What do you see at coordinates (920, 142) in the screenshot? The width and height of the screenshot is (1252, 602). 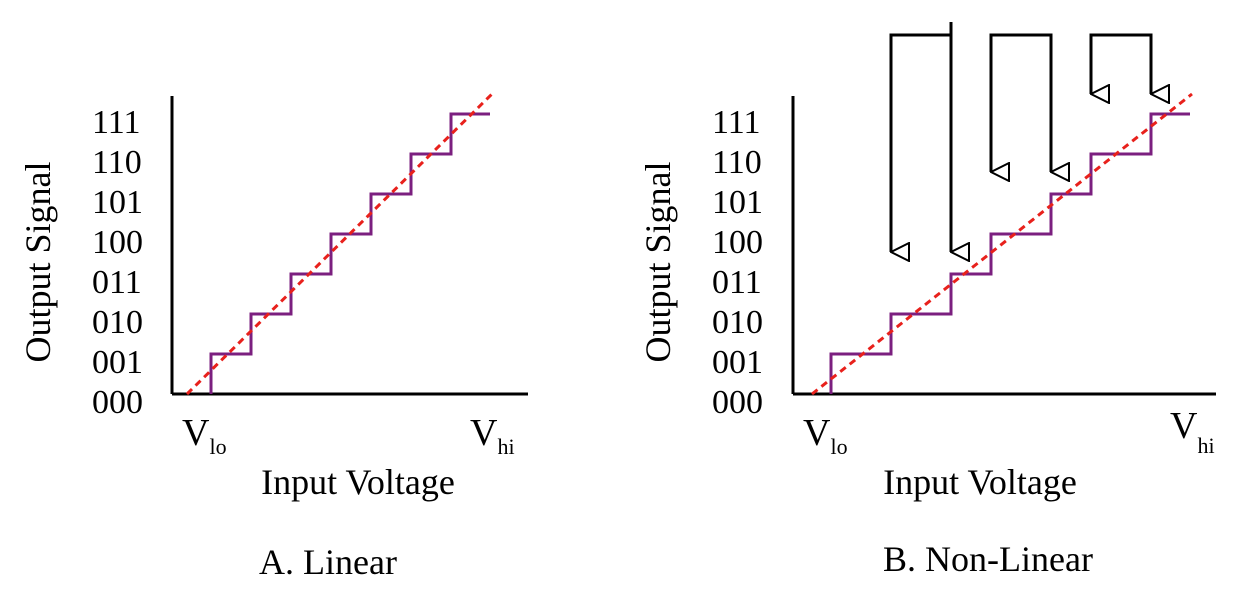 I see `bracket-arrow-wide` at bounding box center [920, 142].